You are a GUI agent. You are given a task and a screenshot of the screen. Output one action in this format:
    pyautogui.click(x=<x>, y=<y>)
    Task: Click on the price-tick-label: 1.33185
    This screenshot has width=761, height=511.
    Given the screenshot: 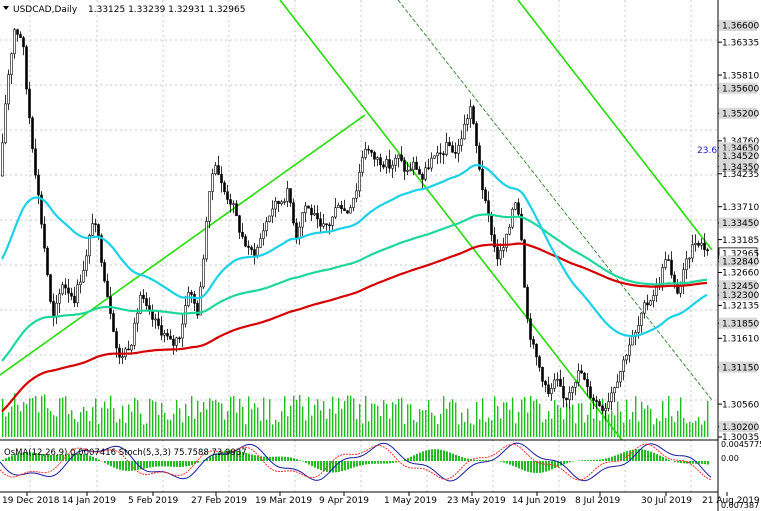 What is the action you would take?
    pyautogui.click(x=740, y=241)
    